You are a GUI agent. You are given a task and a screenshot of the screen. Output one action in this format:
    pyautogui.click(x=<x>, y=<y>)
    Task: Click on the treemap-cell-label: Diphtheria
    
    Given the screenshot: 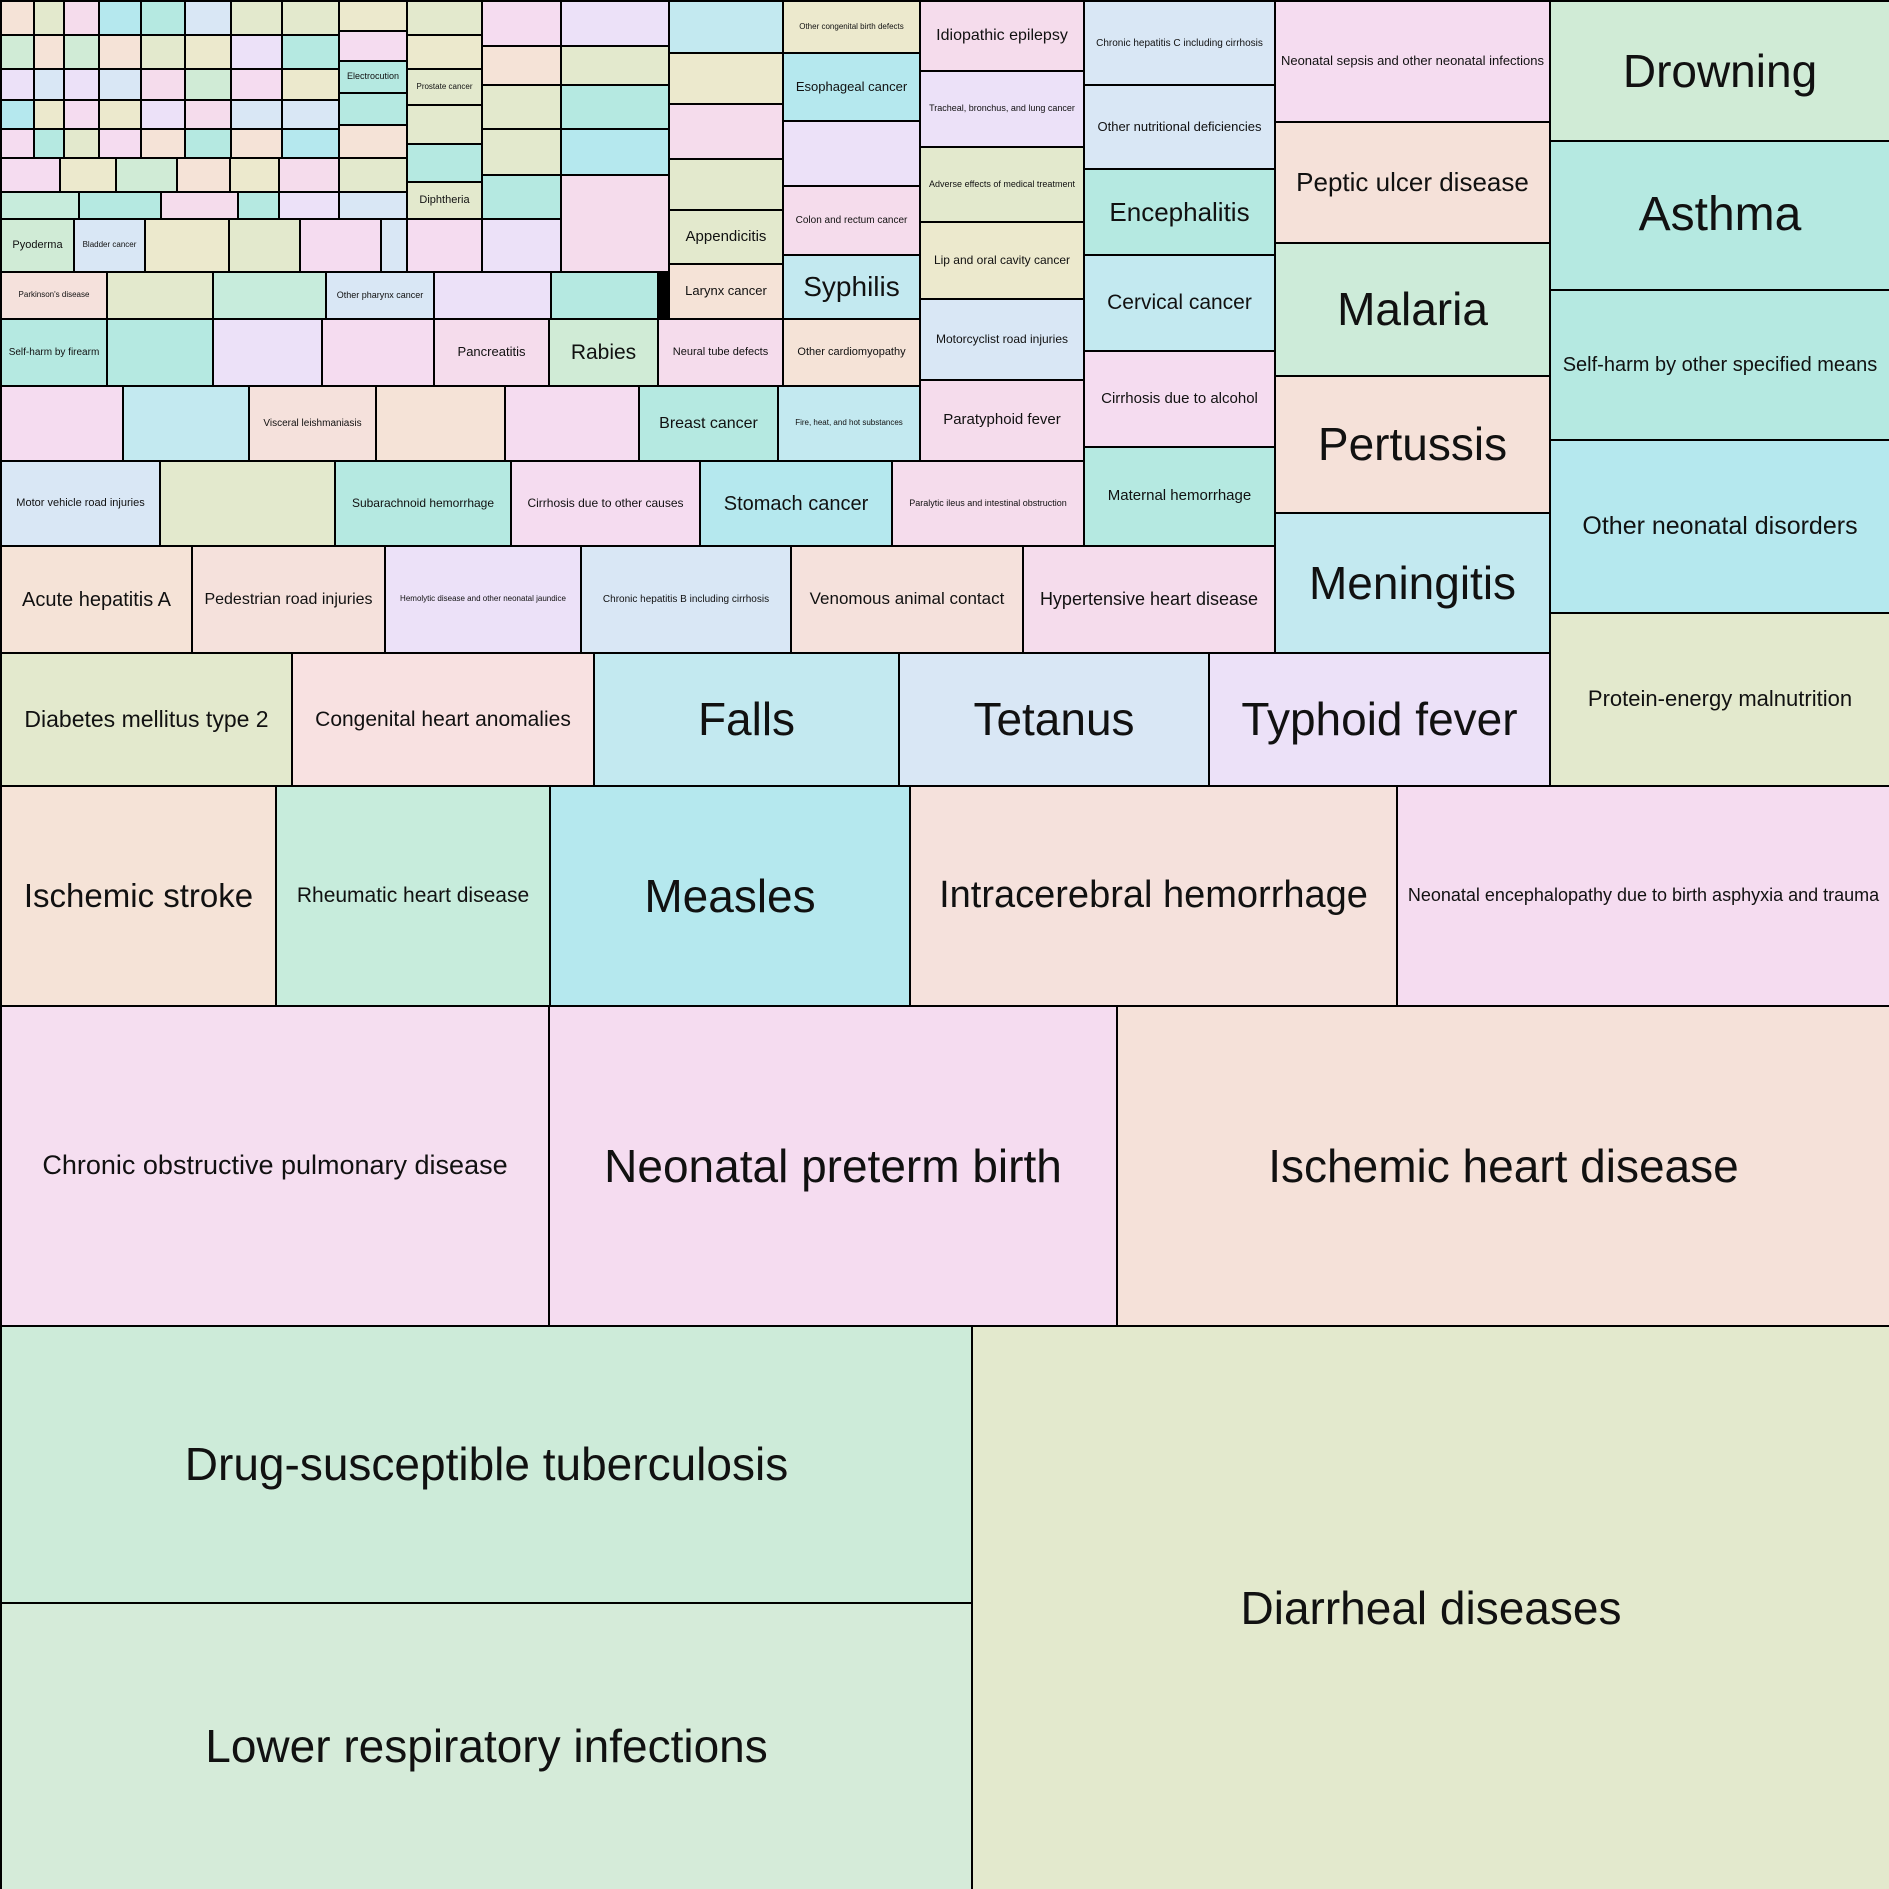 What is the action you would take?
    pyautogui.click(x=444, y=200)
    